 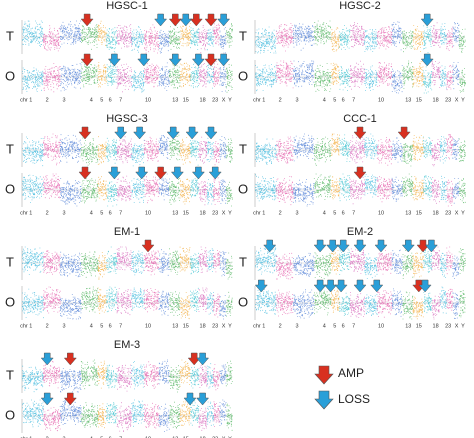 What do you see at coordinates (26, 326) in the screenshot?
I see `chromosome-label: chr 1` at bounding box center [26, 326].